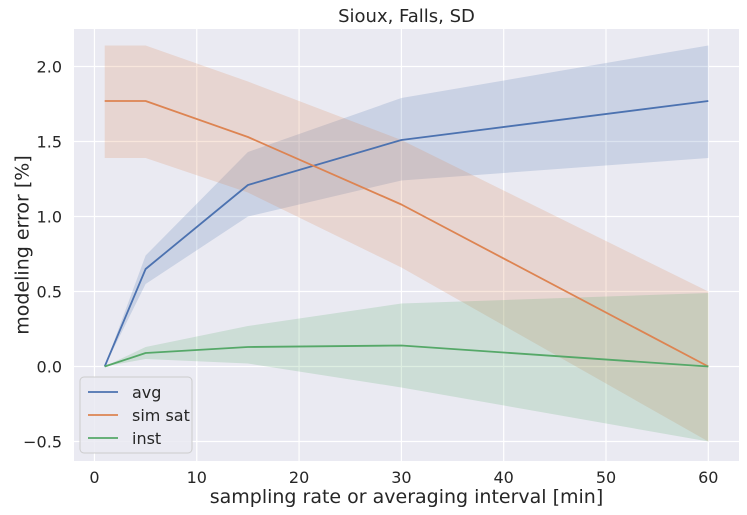  Describe the element at coordinates (49, 142) in the screenshot. I see `y-tick-label: 1.5` at that location.